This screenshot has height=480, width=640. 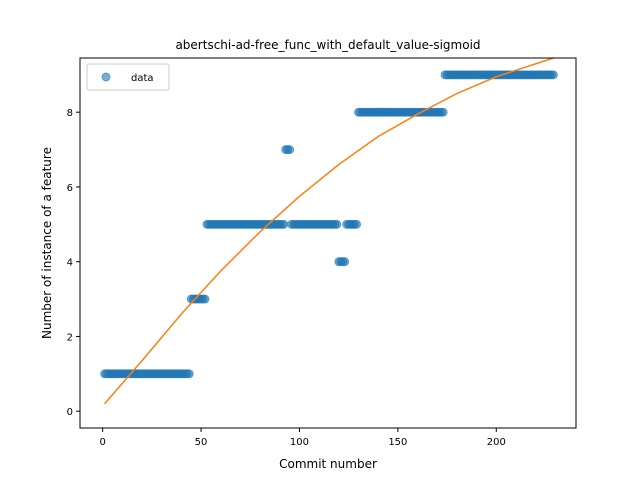 What do you see at coordinates (47, 243) in the screenshot?
I see `y-axis-label: Number of instance of a feature` at bounding box center [47, 243].